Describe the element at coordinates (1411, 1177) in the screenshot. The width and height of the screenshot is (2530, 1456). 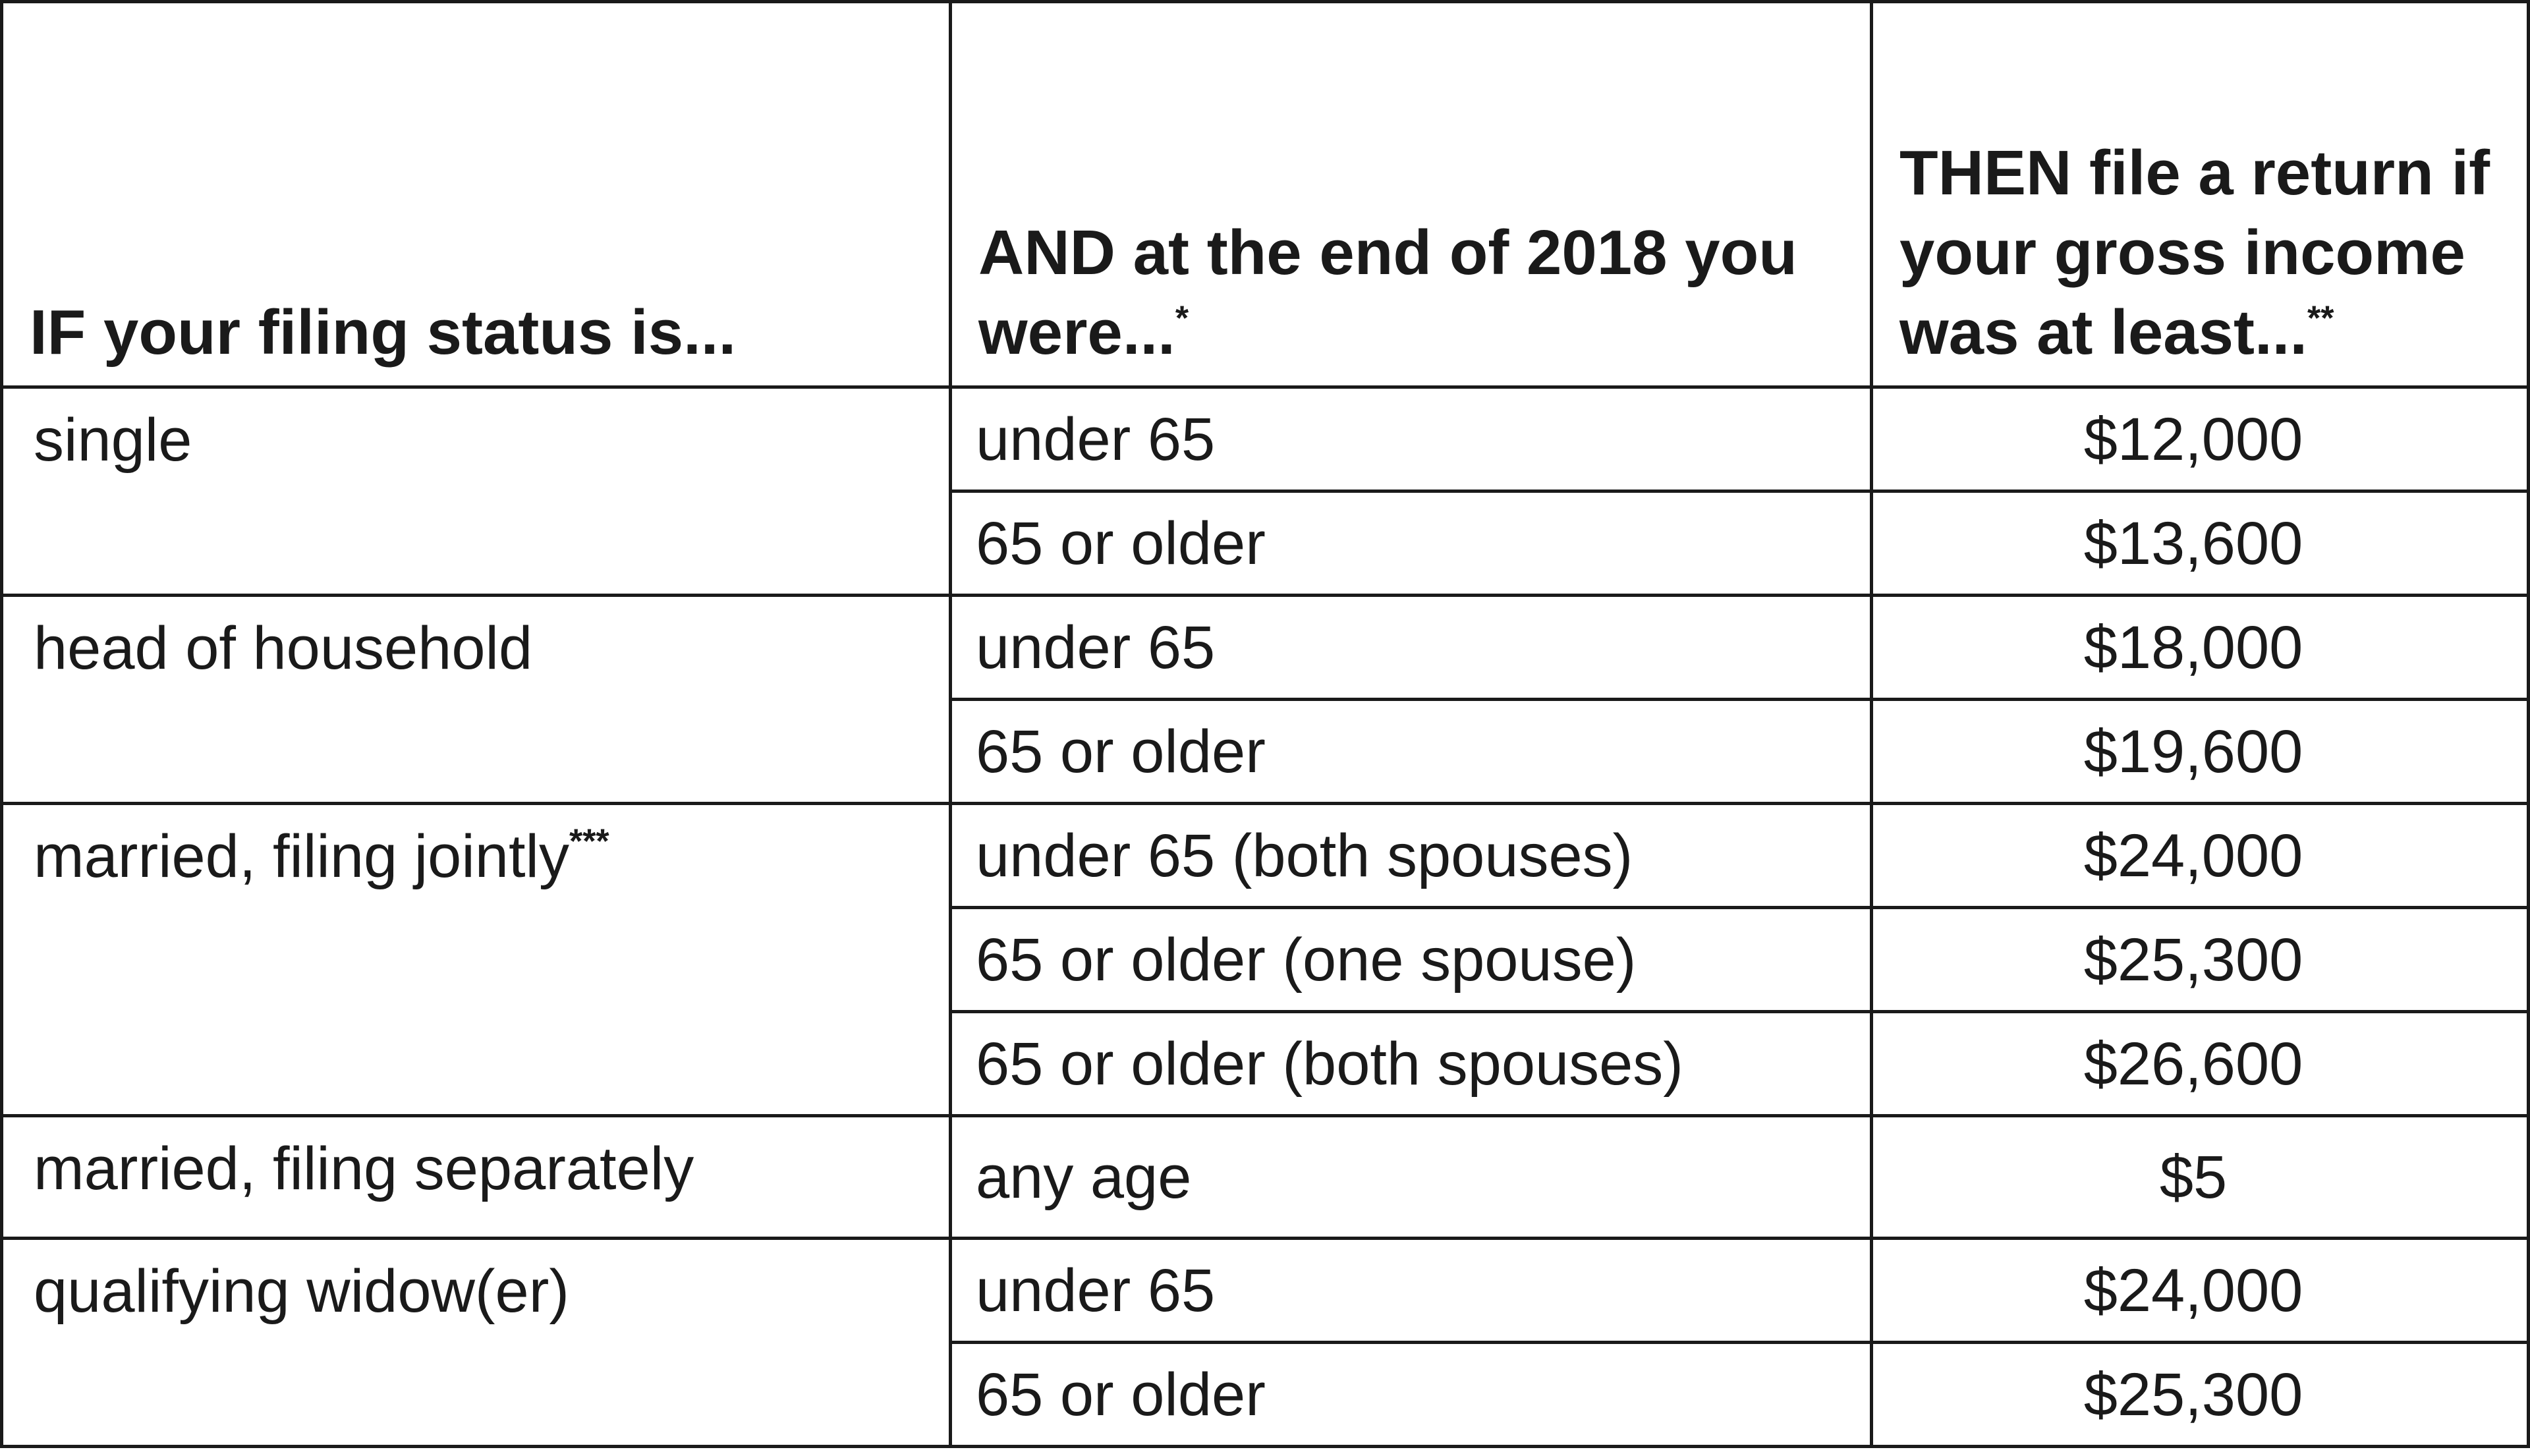
I see `age-cell: any age` at that location.